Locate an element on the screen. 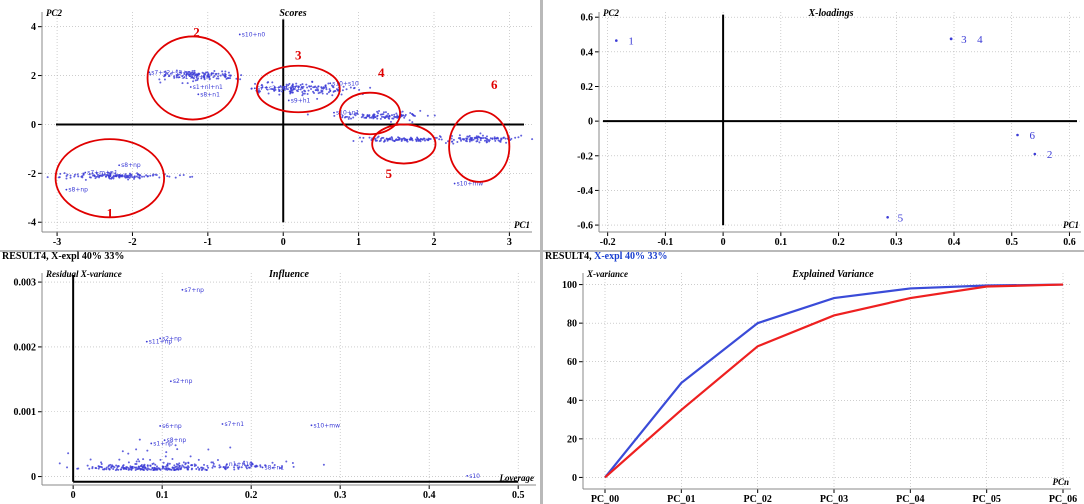  status-left-text: RESULT4, X-expl 40% 33% is located at coordinates (63, 256).